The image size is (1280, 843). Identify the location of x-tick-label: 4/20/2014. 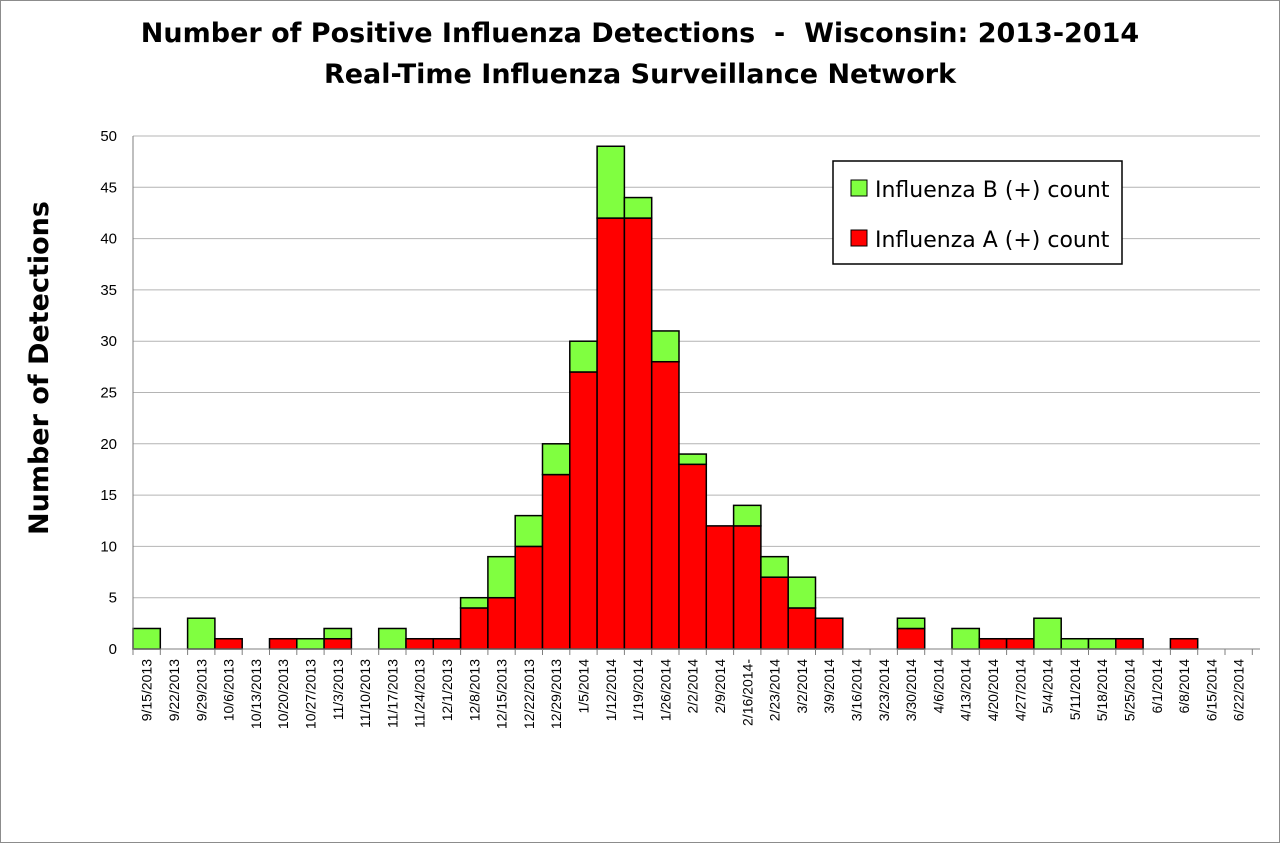
(993, 690).